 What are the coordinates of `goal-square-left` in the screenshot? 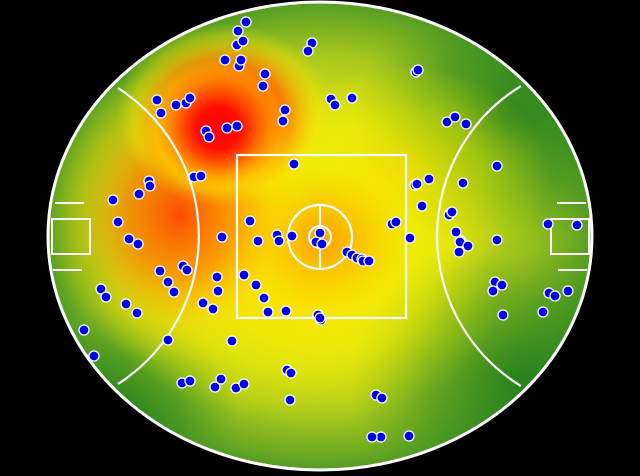 It's located at (71, 236).